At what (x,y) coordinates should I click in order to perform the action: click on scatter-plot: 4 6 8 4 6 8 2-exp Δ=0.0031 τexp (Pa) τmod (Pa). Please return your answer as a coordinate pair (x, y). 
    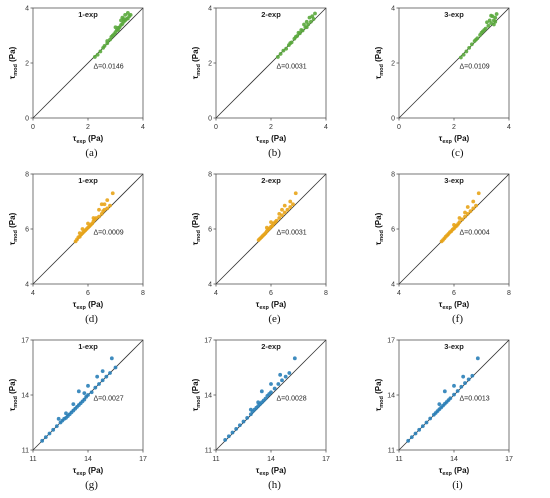
    Looking at the image, I should click on (259, 242).